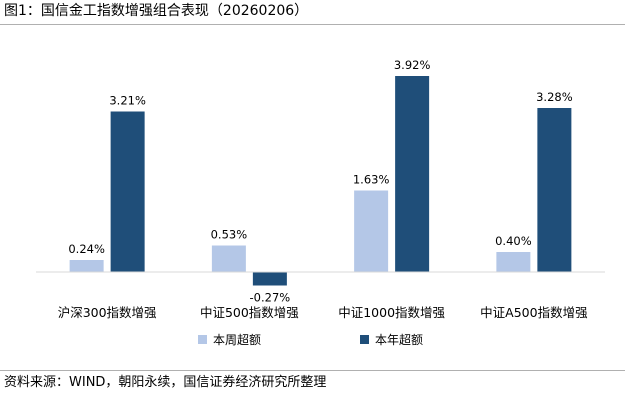 This screenshot has width=625, height=405. Describe the element at coordinates (310, 339) in the screenshot. I see `legend: 本周超额 本年超额` at that location.